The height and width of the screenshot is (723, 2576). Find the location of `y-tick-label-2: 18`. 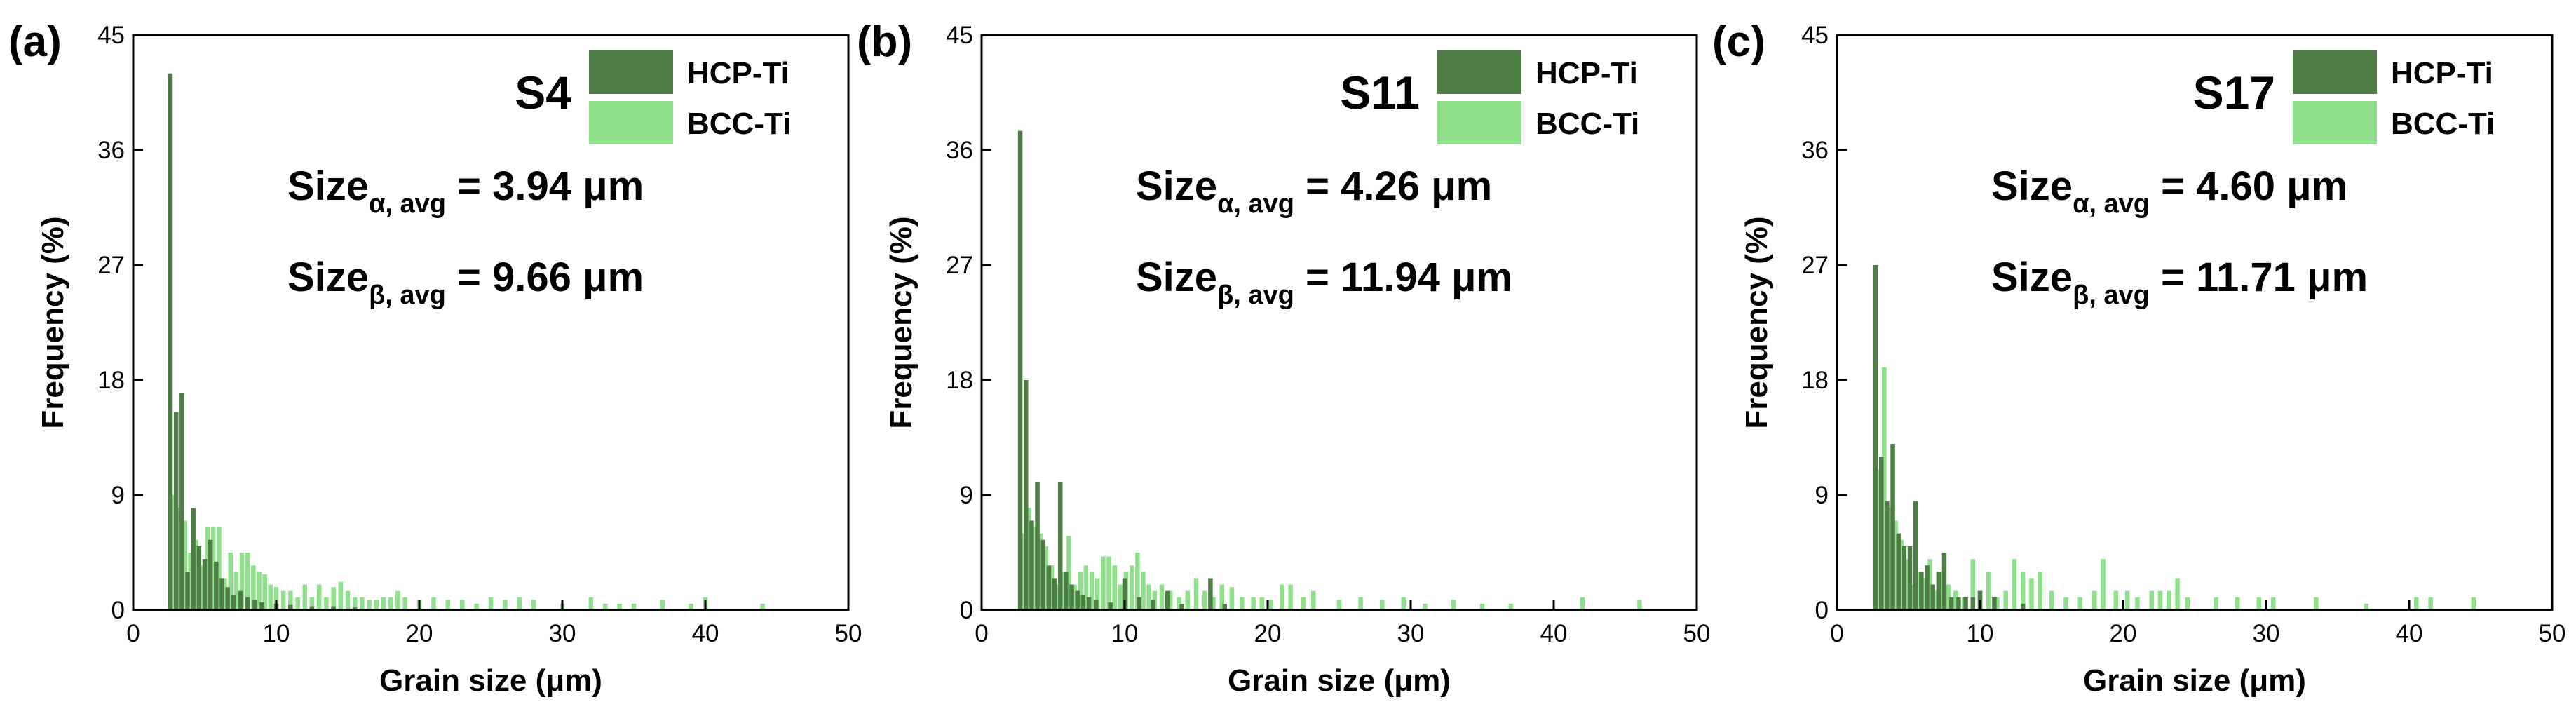

y-tick-label-2: 18 is located at coordinates (959, 380).